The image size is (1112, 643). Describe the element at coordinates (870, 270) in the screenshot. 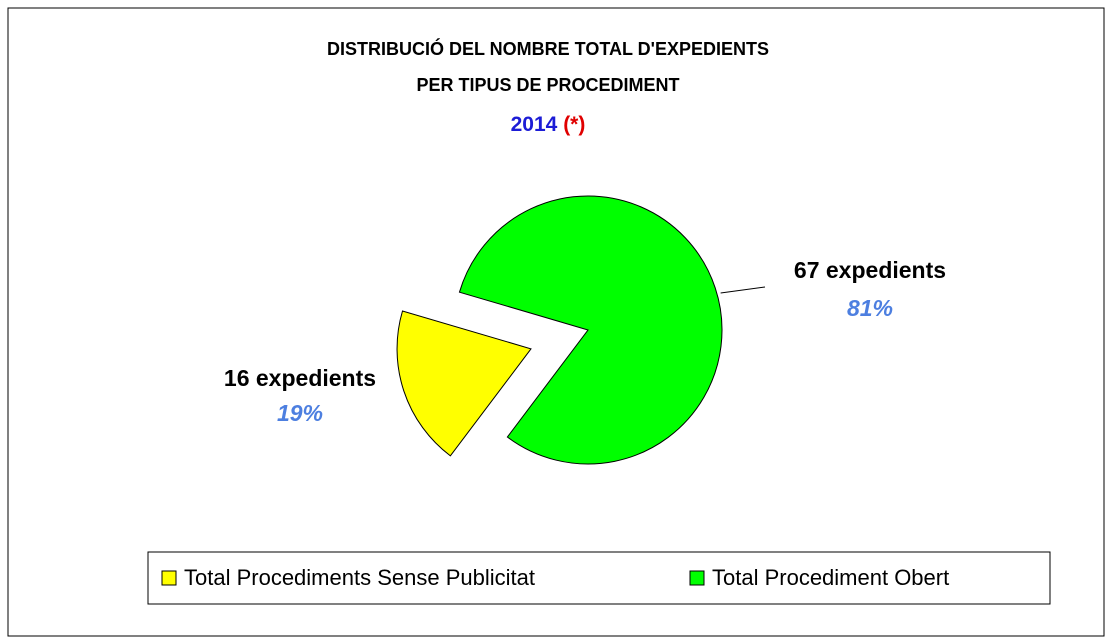

I see `data-label: 67 expedients` at that location.